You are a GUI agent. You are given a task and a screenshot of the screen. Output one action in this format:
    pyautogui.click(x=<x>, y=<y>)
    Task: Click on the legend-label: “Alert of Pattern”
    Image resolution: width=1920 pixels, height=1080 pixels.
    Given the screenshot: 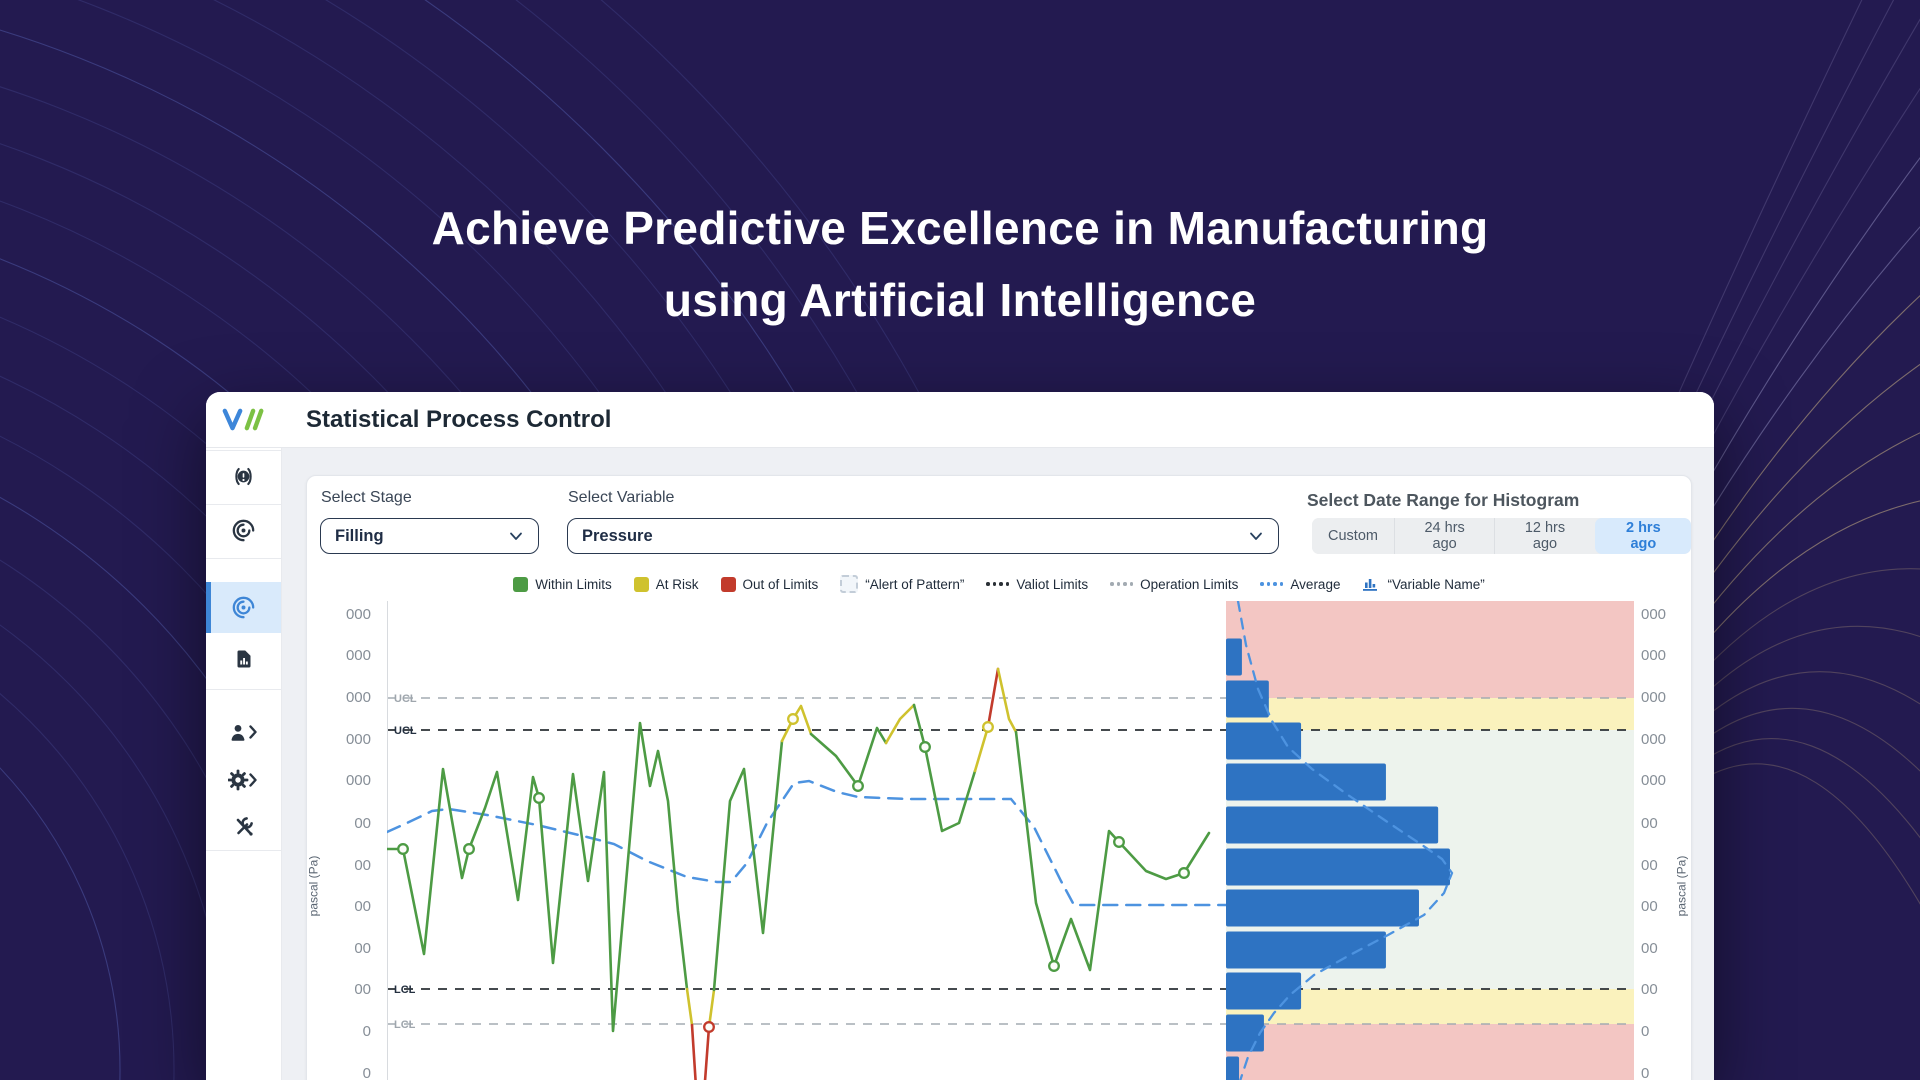 What is the action you would take?
    pyautogui.click(x=915, y=584)
    